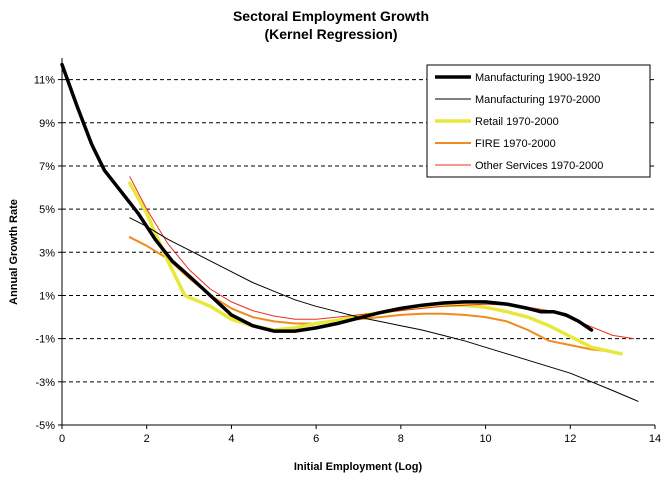 The width and height of the screenshot is (662, 481). What do you see at coordinates (401, 439) in the screenshot?
I see `x-tick-label: 8` at bounding box center [401, 439].